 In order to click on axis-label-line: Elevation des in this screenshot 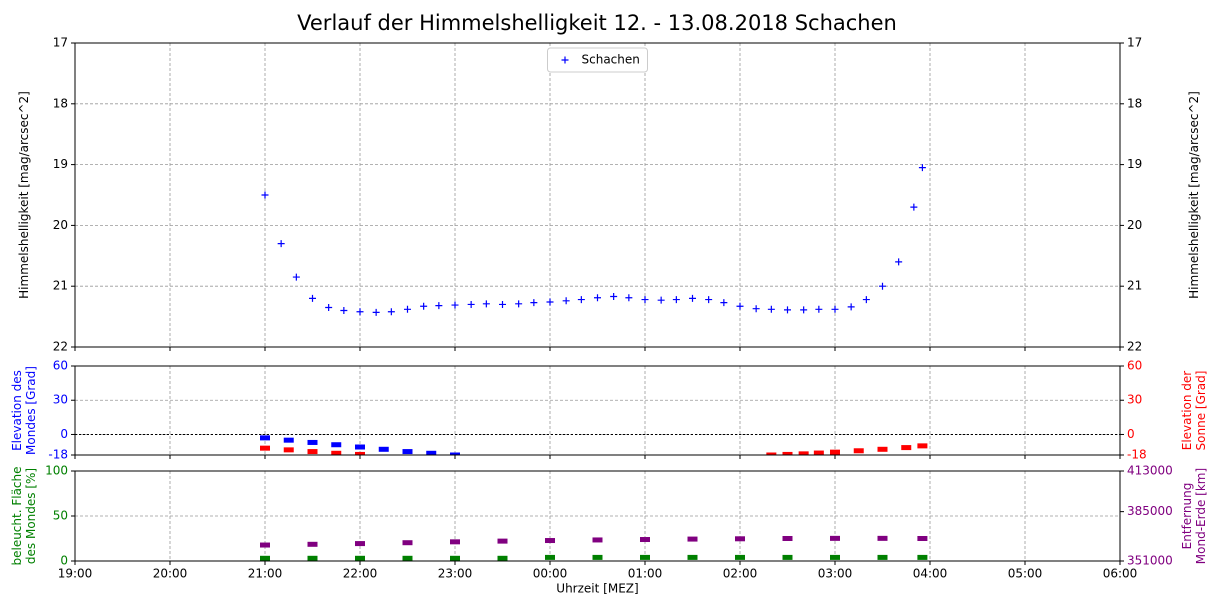, I will do `click(17, 410)`.